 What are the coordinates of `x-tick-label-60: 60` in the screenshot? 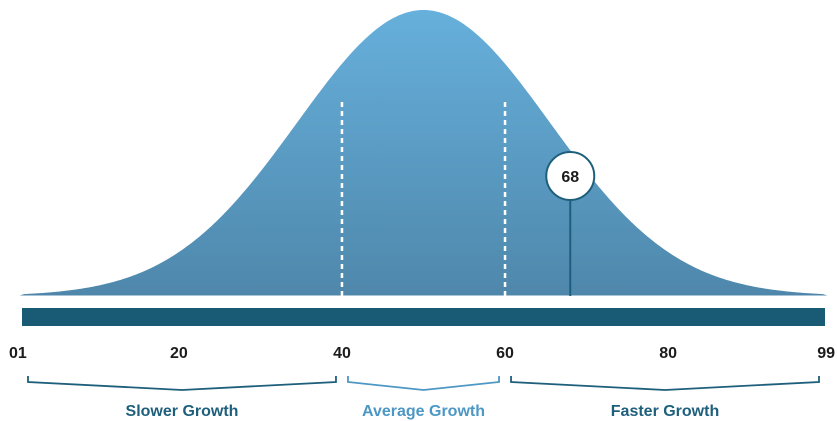 It's located at (505, 353).